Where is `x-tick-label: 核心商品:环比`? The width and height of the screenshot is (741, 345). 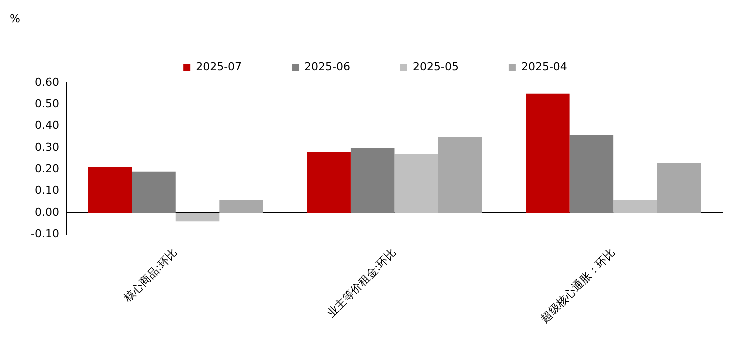 x-tick-label: 核心商品:环比 is located at coordinates (150, 276).